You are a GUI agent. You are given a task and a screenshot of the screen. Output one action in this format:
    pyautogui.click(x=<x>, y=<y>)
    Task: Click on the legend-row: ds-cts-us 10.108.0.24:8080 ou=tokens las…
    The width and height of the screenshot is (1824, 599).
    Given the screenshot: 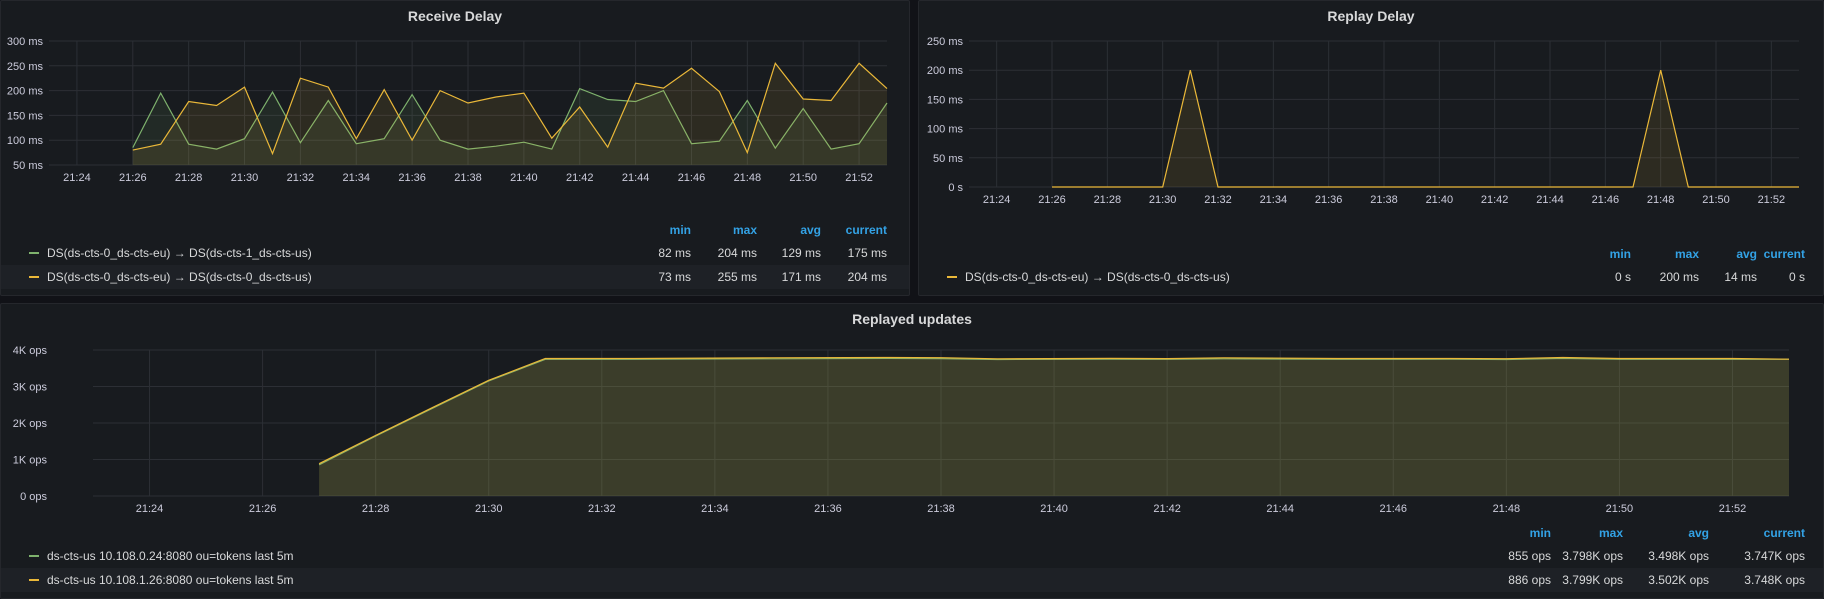 What is the action you would take?
    pyautogui.click(x=912, y=556)
    